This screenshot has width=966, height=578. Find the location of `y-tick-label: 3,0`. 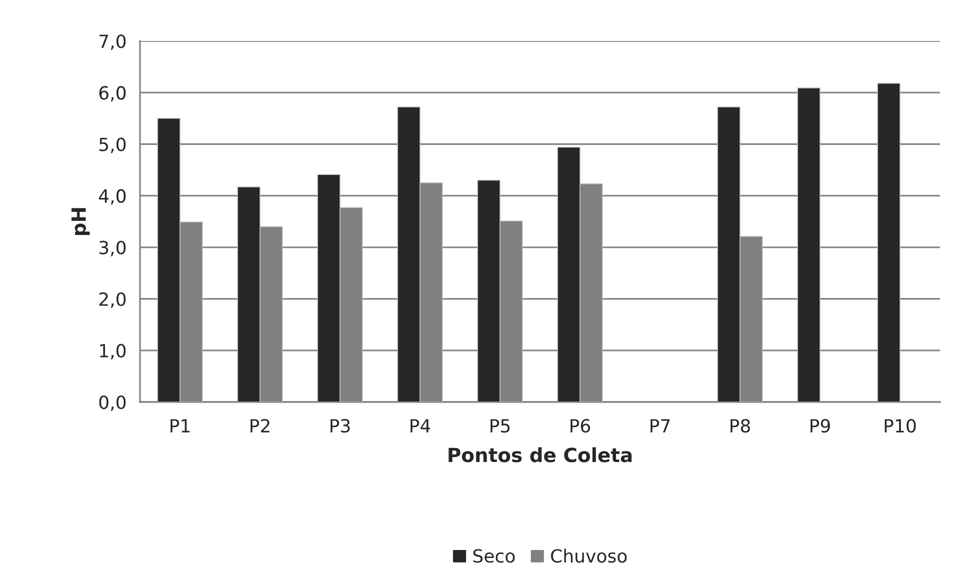

y-tick-label: 3,0 is located at coordinates (112, 248).